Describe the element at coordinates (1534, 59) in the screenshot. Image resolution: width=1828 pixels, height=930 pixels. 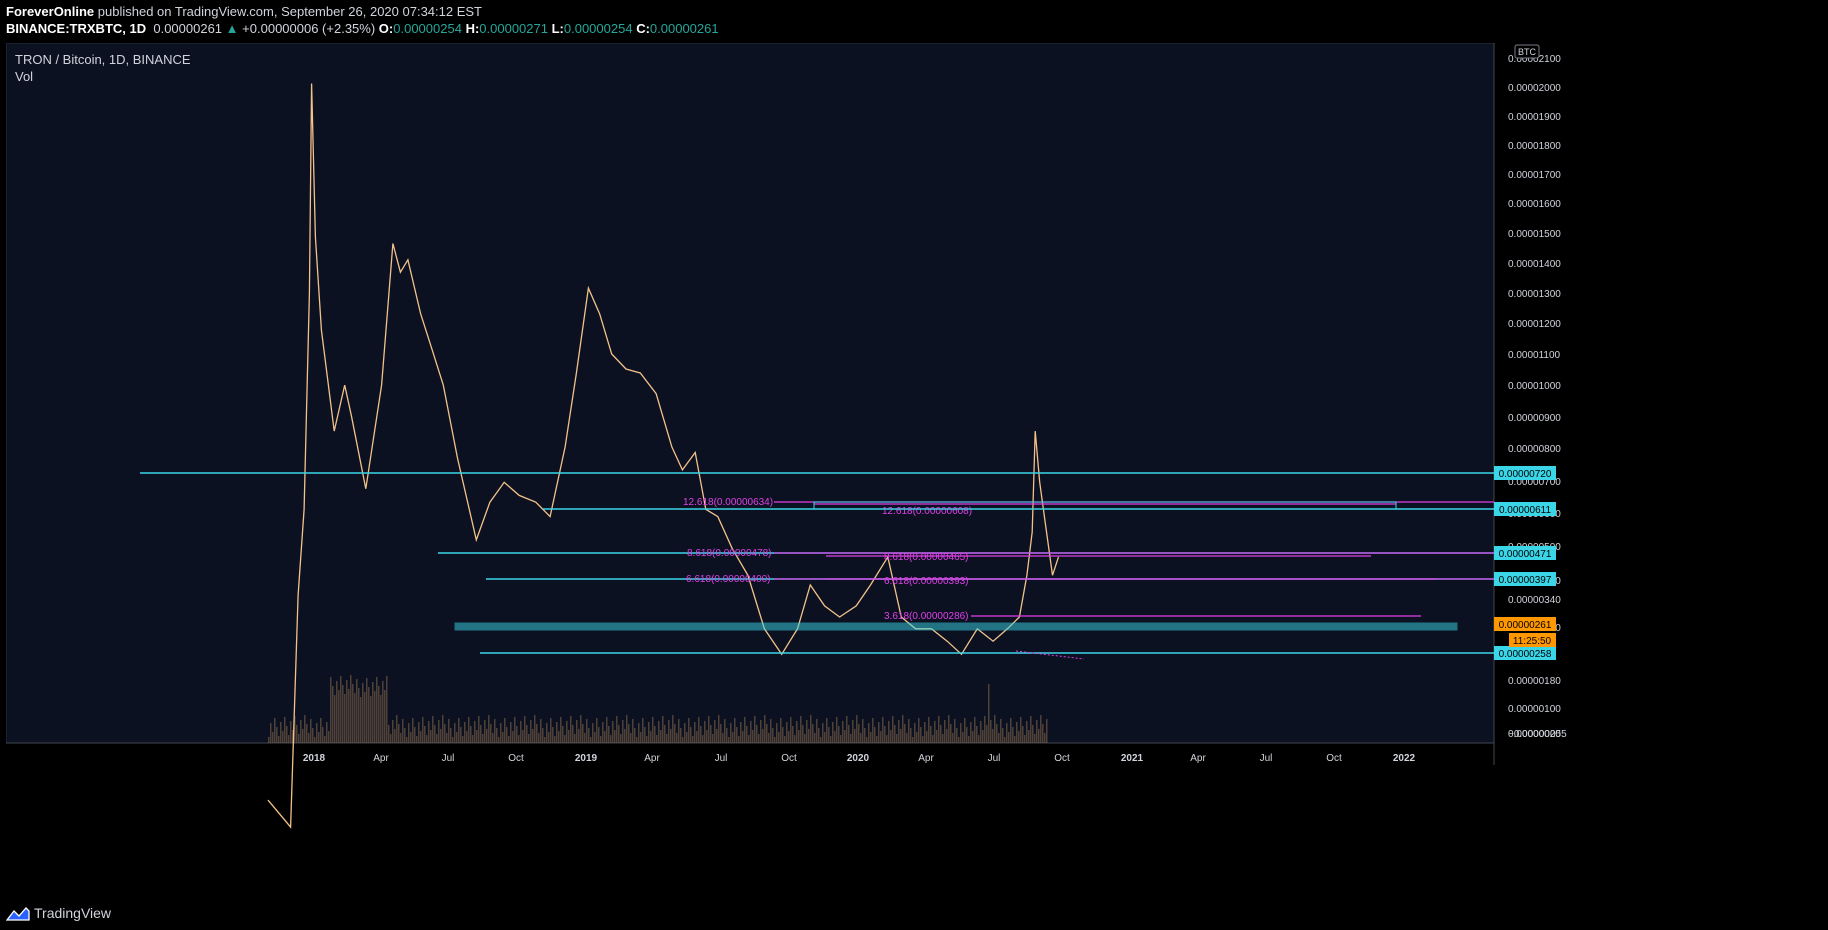
I see `y-tick-label: 0.00002100` at that location.